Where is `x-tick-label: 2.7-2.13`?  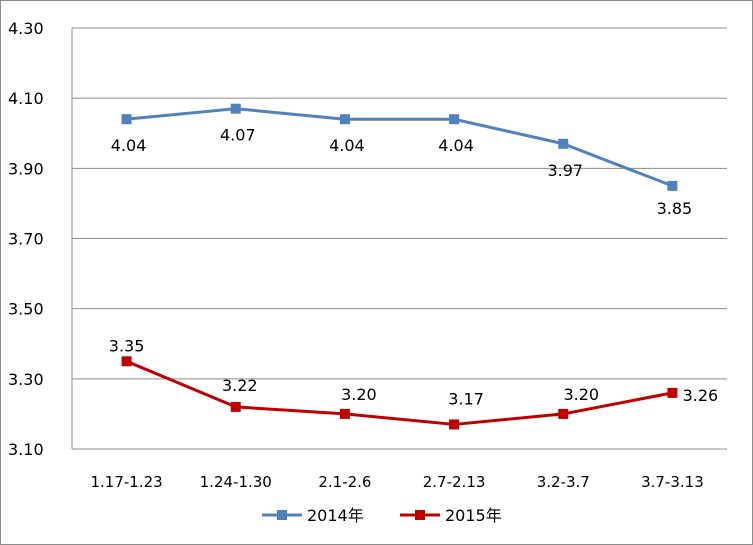
x-tick-label: 2.7-2.13 is located at coordinates (454, 482).